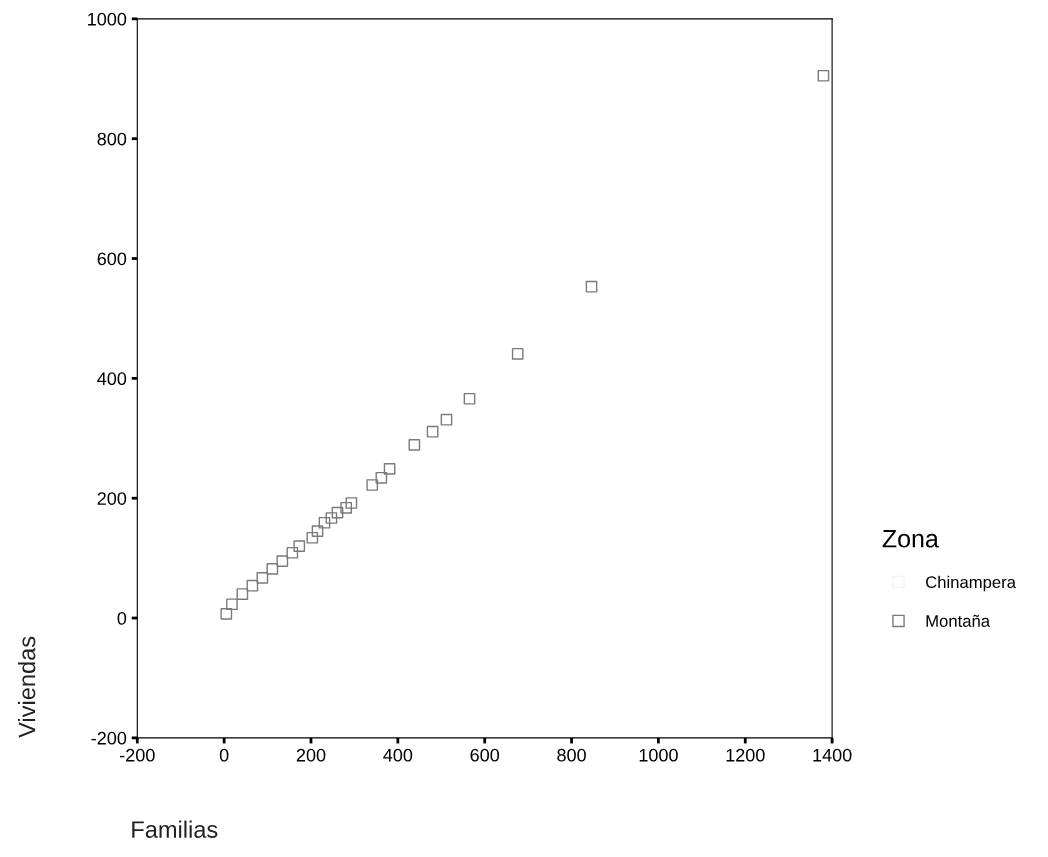  What do you see at coordinates (137, 755) in the screenshot?
I see `x-tick-label: -200` at bounding box center [137, 755].